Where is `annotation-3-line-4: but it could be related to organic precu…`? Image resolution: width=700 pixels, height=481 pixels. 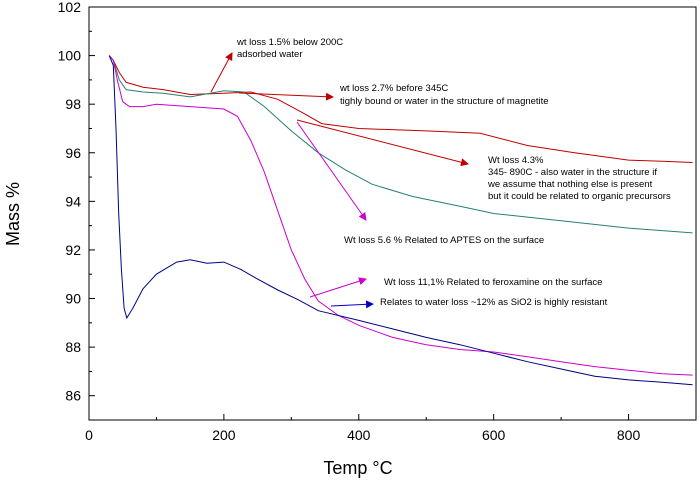 annotation-3-line-4: but it could be related to organic precu… is located at coordinates (579, 196).